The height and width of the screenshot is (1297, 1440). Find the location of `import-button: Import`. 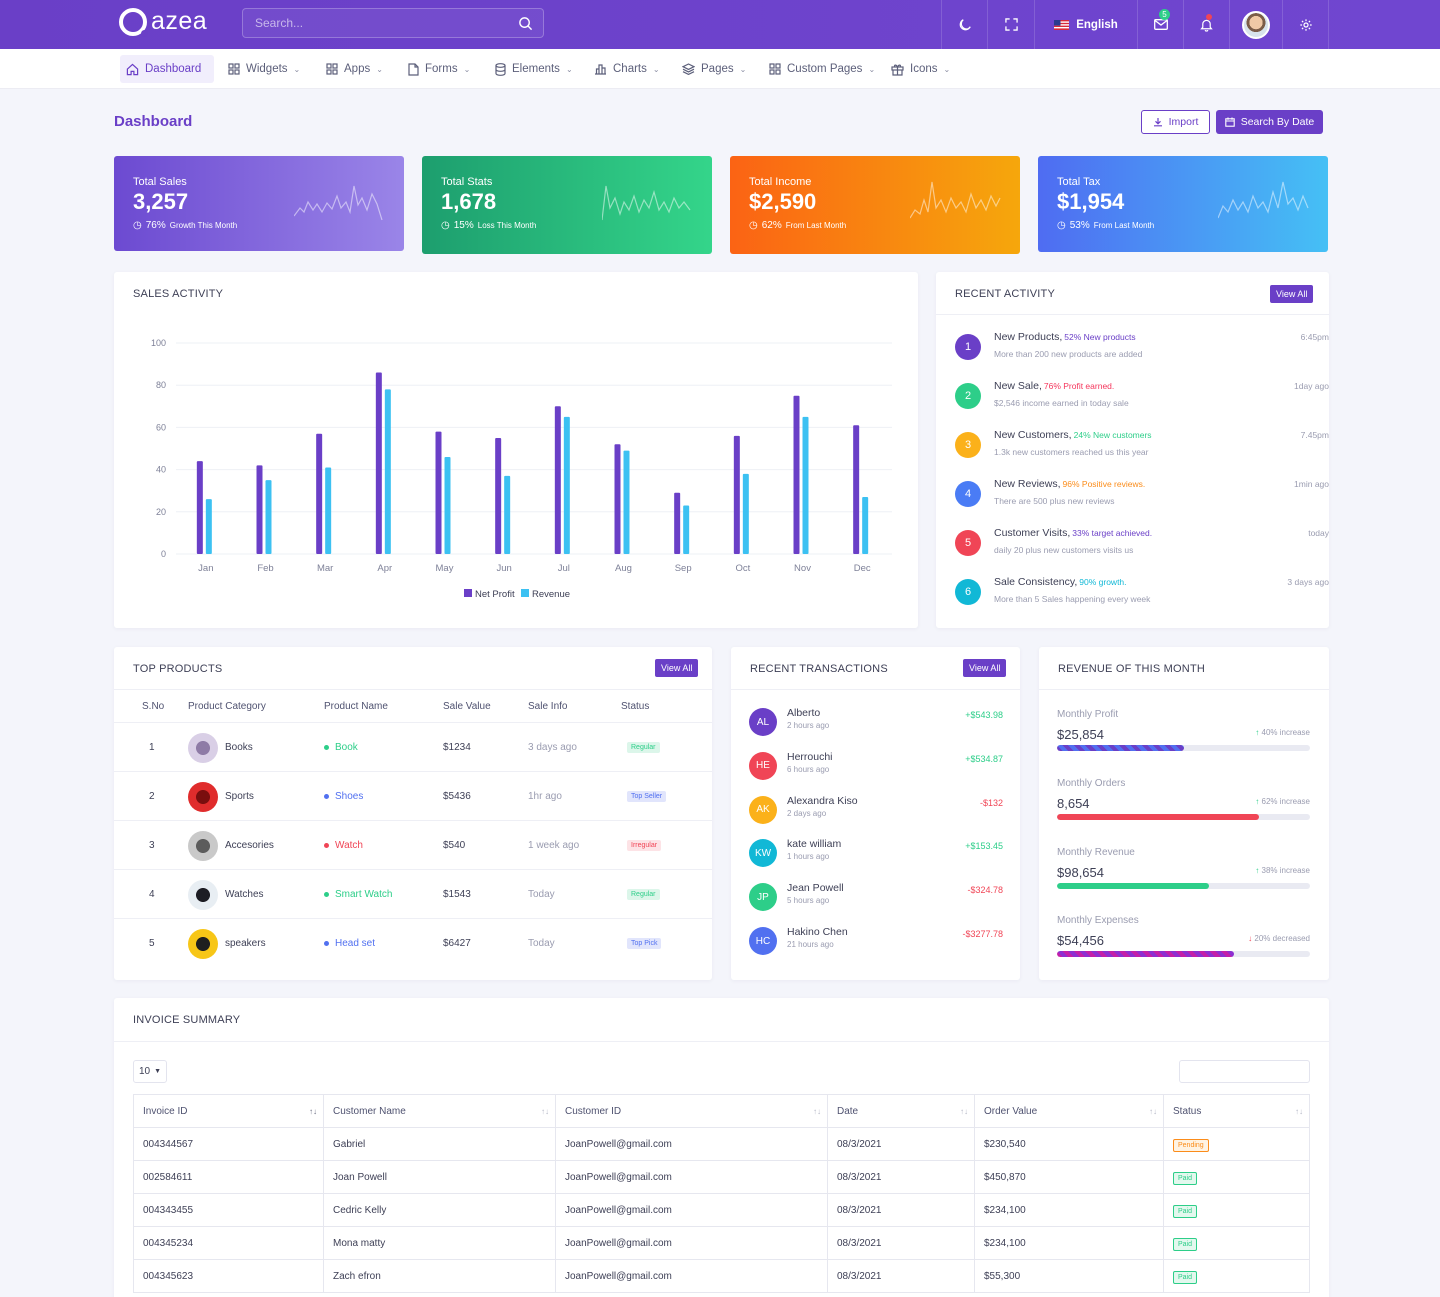

import-button: Import is located at coordinates (1175, 122).